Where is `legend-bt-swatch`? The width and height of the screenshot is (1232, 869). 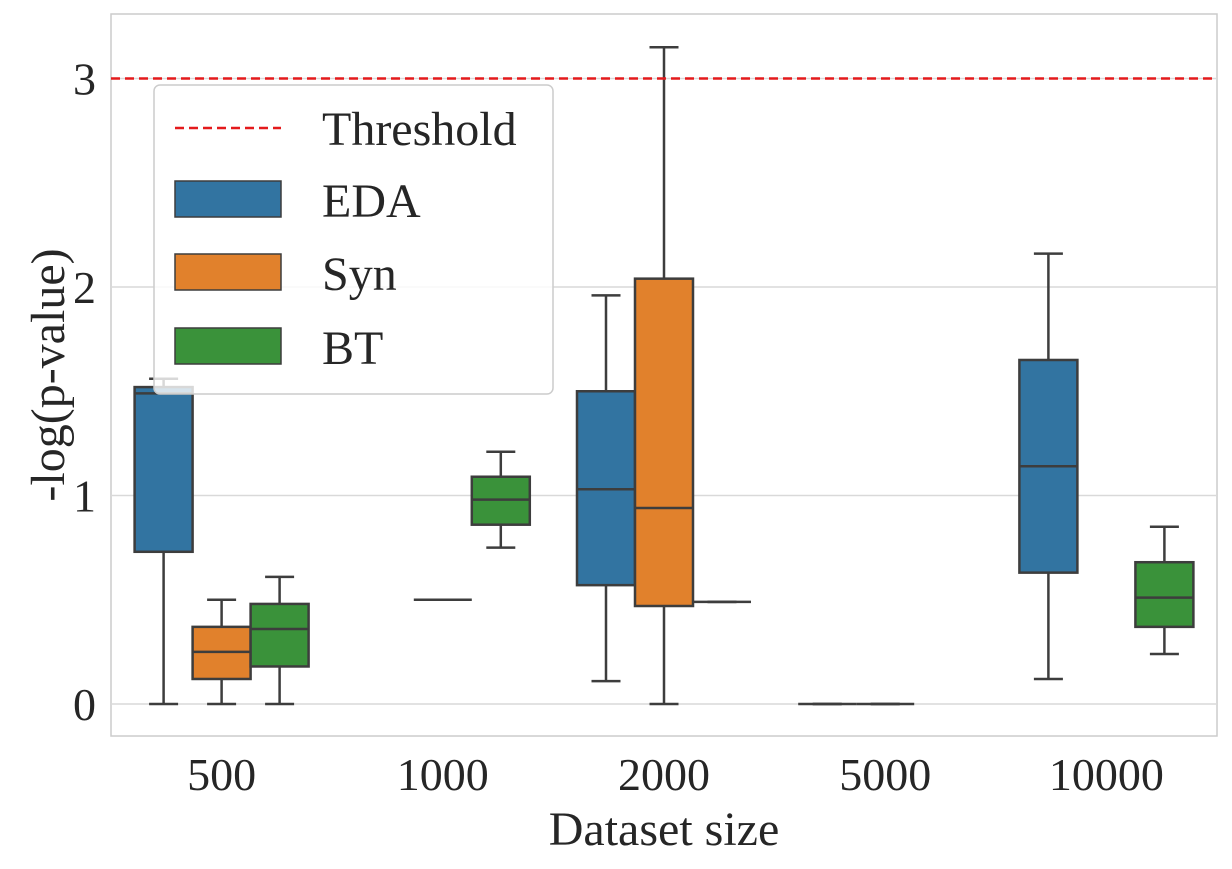 legend-bt-swatch is located at coordinates (228, 346).